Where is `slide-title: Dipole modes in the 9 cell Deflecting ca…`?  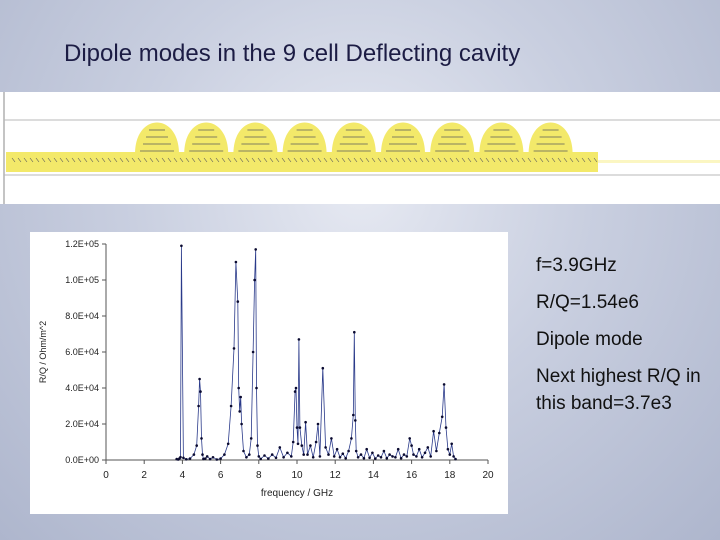 slide-title: Dipole modes in the 9 cell Deflecting ca… is located at coordinates (292, 53).